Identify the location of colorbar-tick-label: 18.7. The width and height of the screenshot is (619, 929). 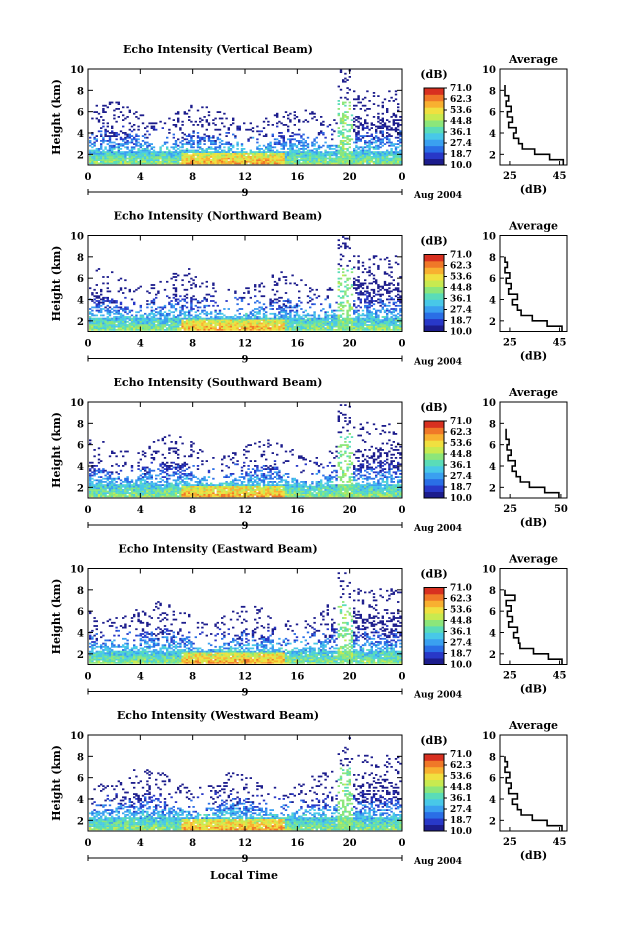
(461, 155).